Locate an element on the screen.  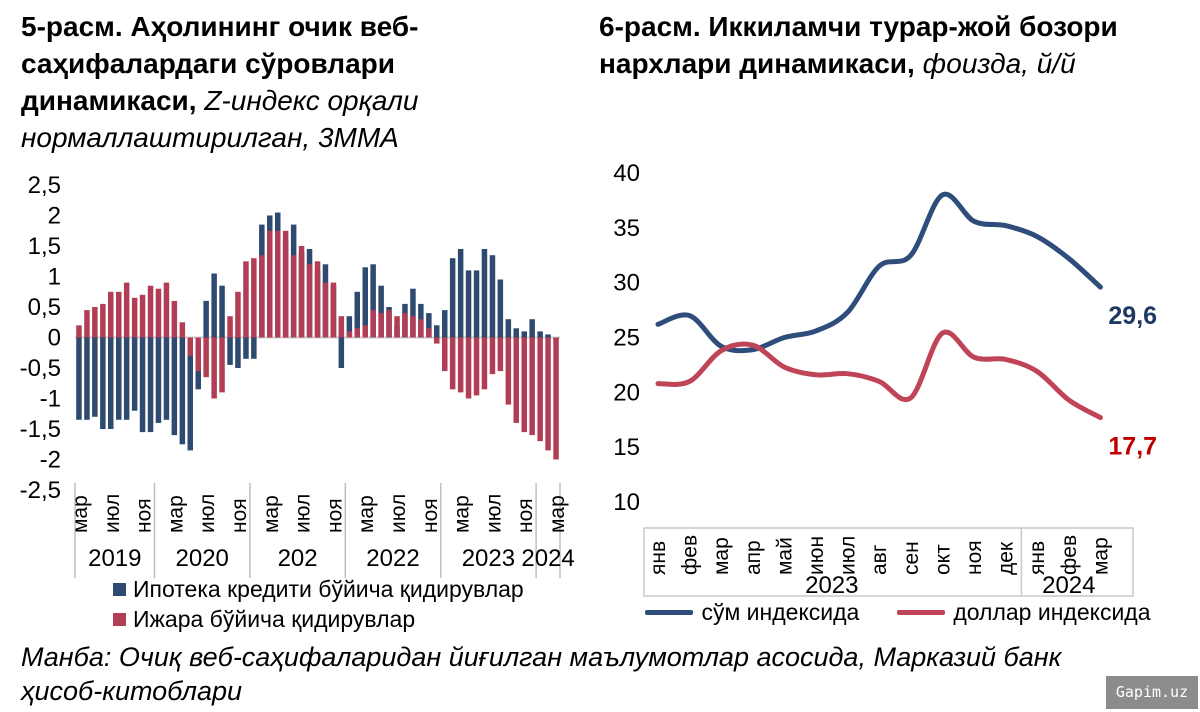
dollar-index-swatch is located at coordinates (921, 612).